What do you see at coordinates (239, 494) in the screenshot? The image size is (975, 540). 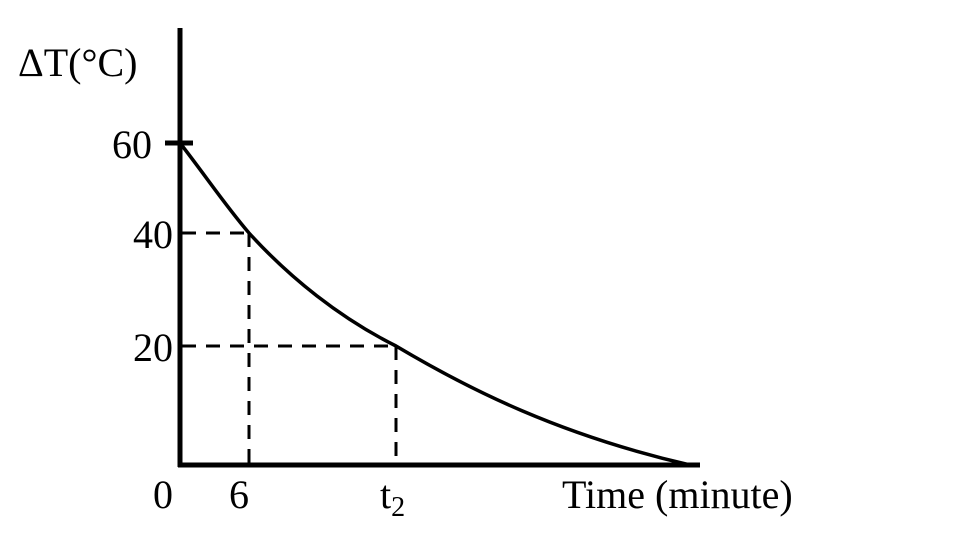 I see `x-tick-label-6: 6` at bounding box center [239, 494].